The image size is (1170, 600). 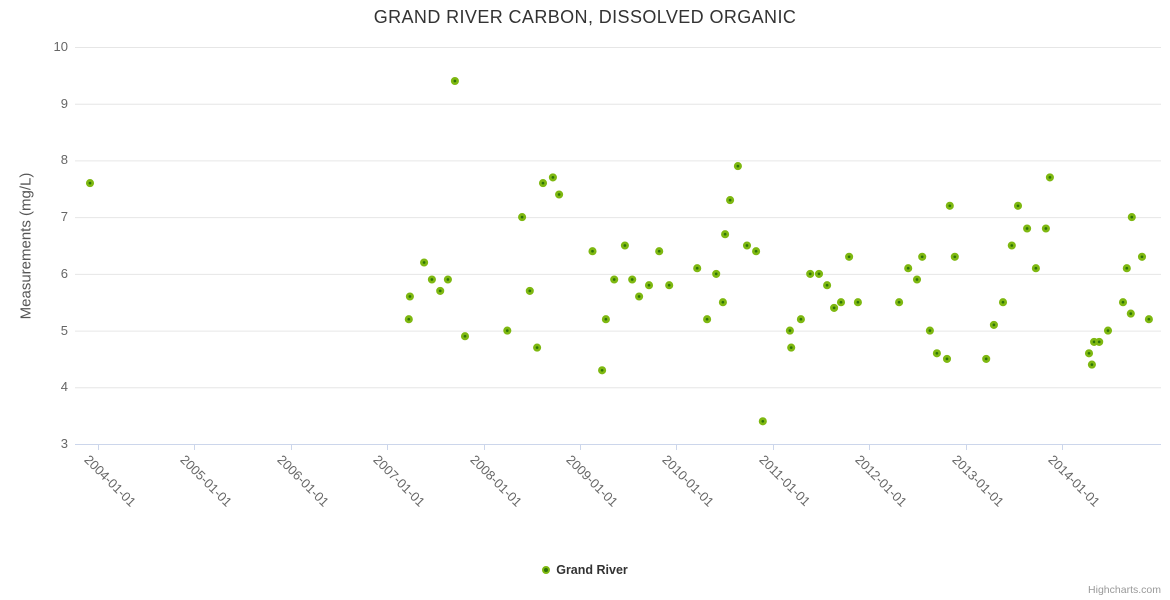 What do you see at coordinates (60, 46) in the screenshot?
I see `y-tick-label: 10` at bounding box center [60, 46].